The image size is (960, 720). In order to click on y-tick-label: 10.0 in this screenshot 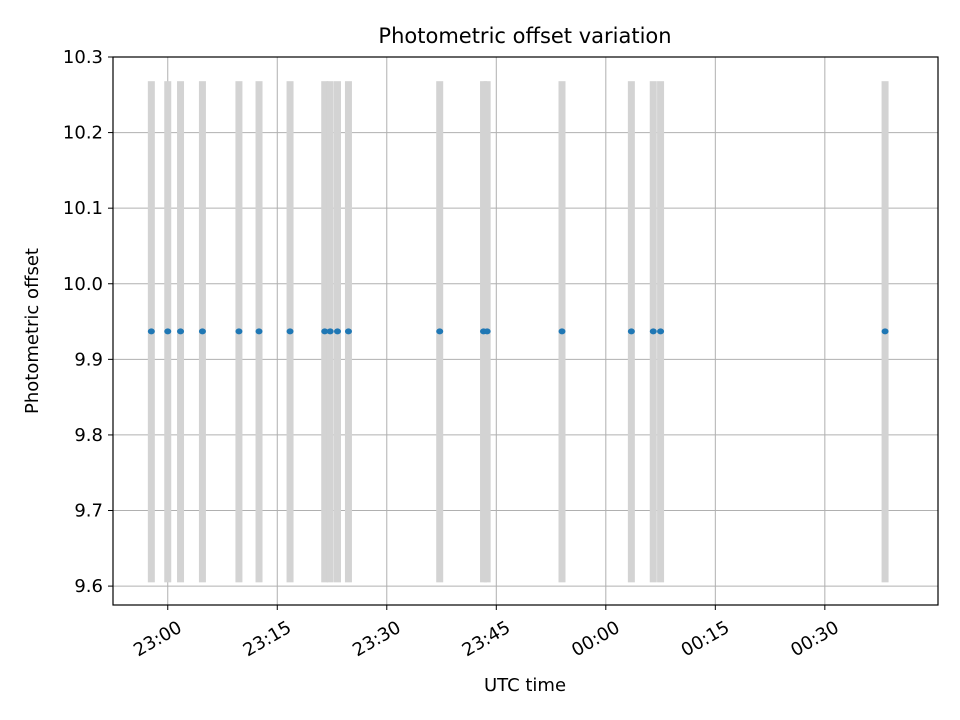, I will do `click(83, 284)`.